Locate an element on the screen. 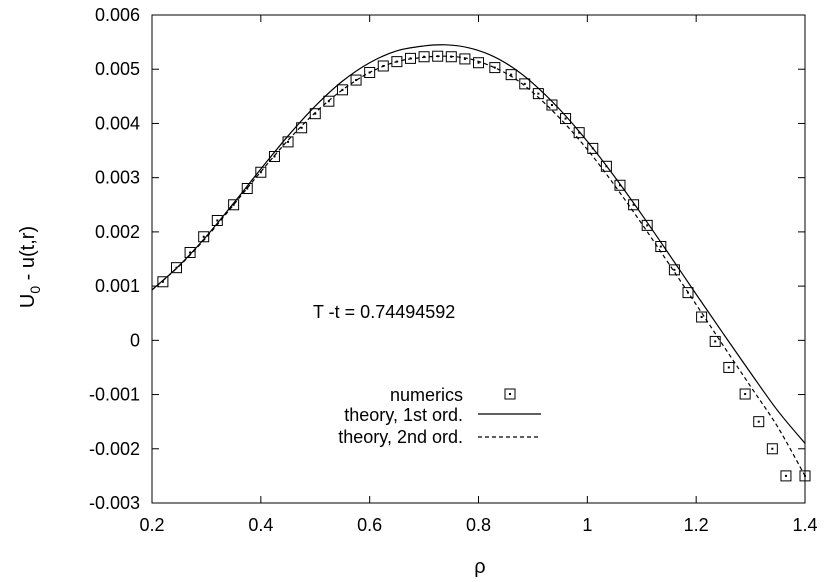  y-tick-label: -0.001 is located at coordinates (114, 395).